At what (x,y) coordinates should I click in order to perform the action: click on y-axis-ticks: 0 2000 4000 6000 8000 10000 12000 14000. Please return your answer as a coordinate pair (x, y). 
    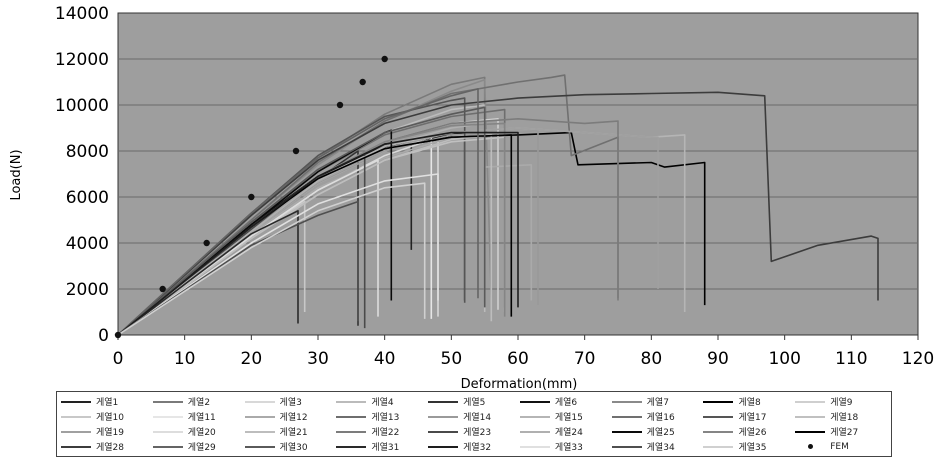
    Looking at the image, I should click on (82, 175).